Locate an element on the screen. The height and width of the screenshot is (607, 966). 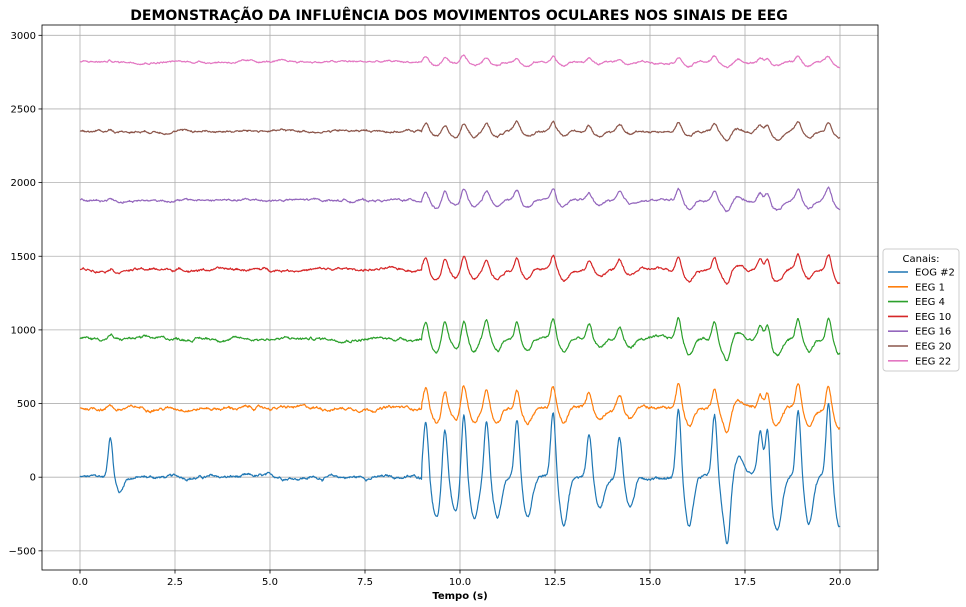
legend-label: EEG 22 is located at coordinates (933, 361).